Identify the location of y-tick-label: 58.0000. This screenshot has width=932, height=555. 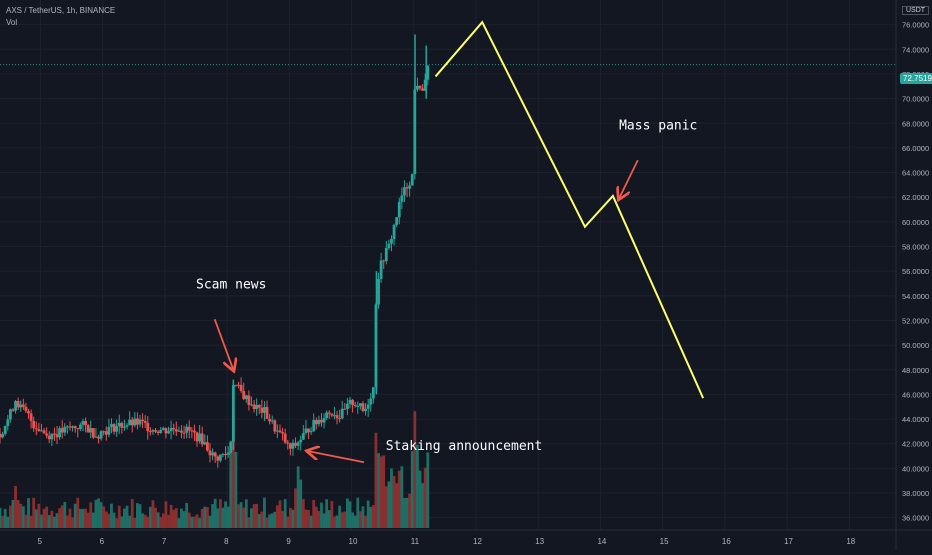
(915, 247).